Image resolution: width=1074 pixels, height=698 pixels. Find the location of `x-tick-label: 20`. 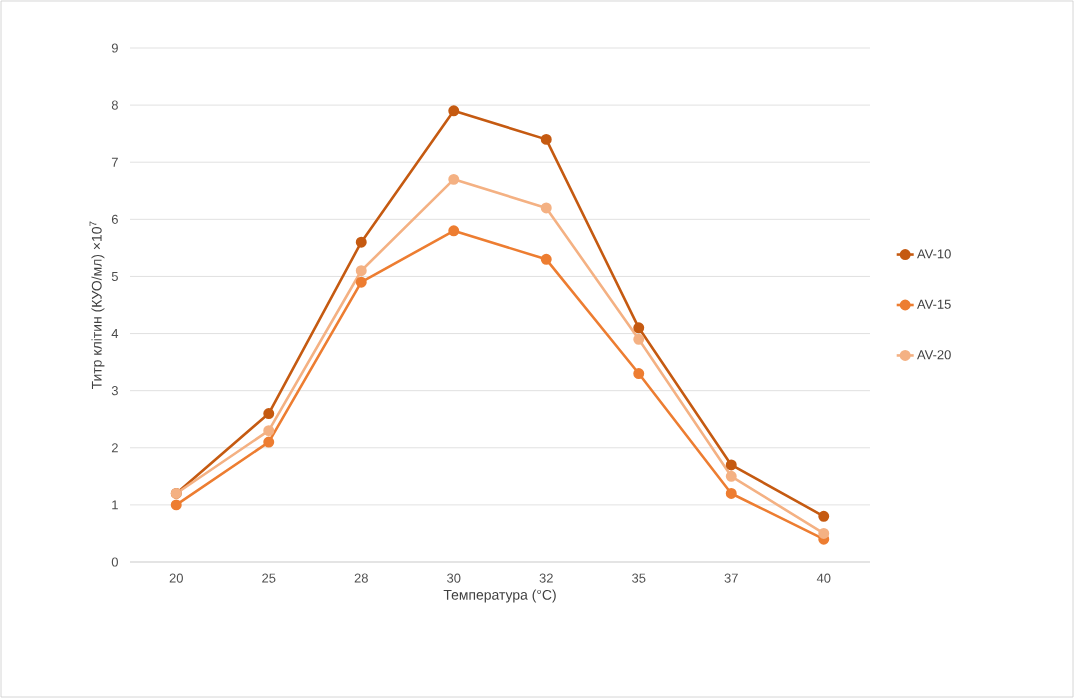

x-tick-label: 20 is located at coordinates (176, 578).